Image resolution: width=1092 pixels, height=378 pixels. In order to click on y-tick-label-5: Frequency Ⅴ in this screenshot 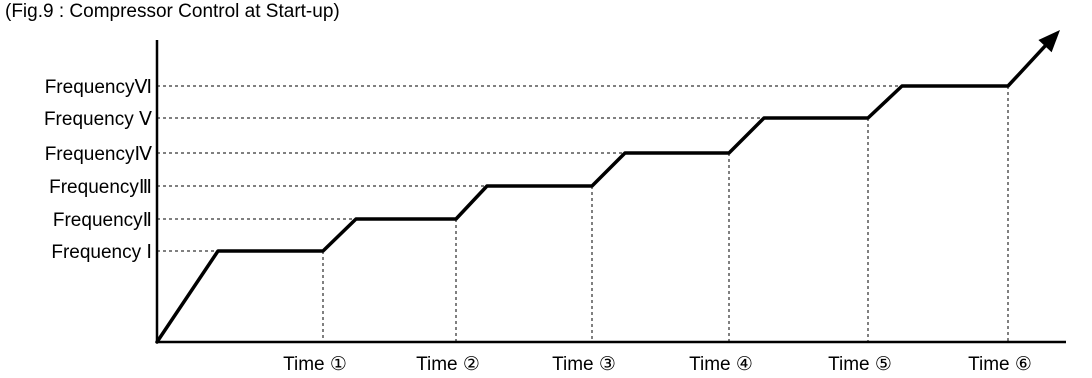, I will do `click(98, 119)`.